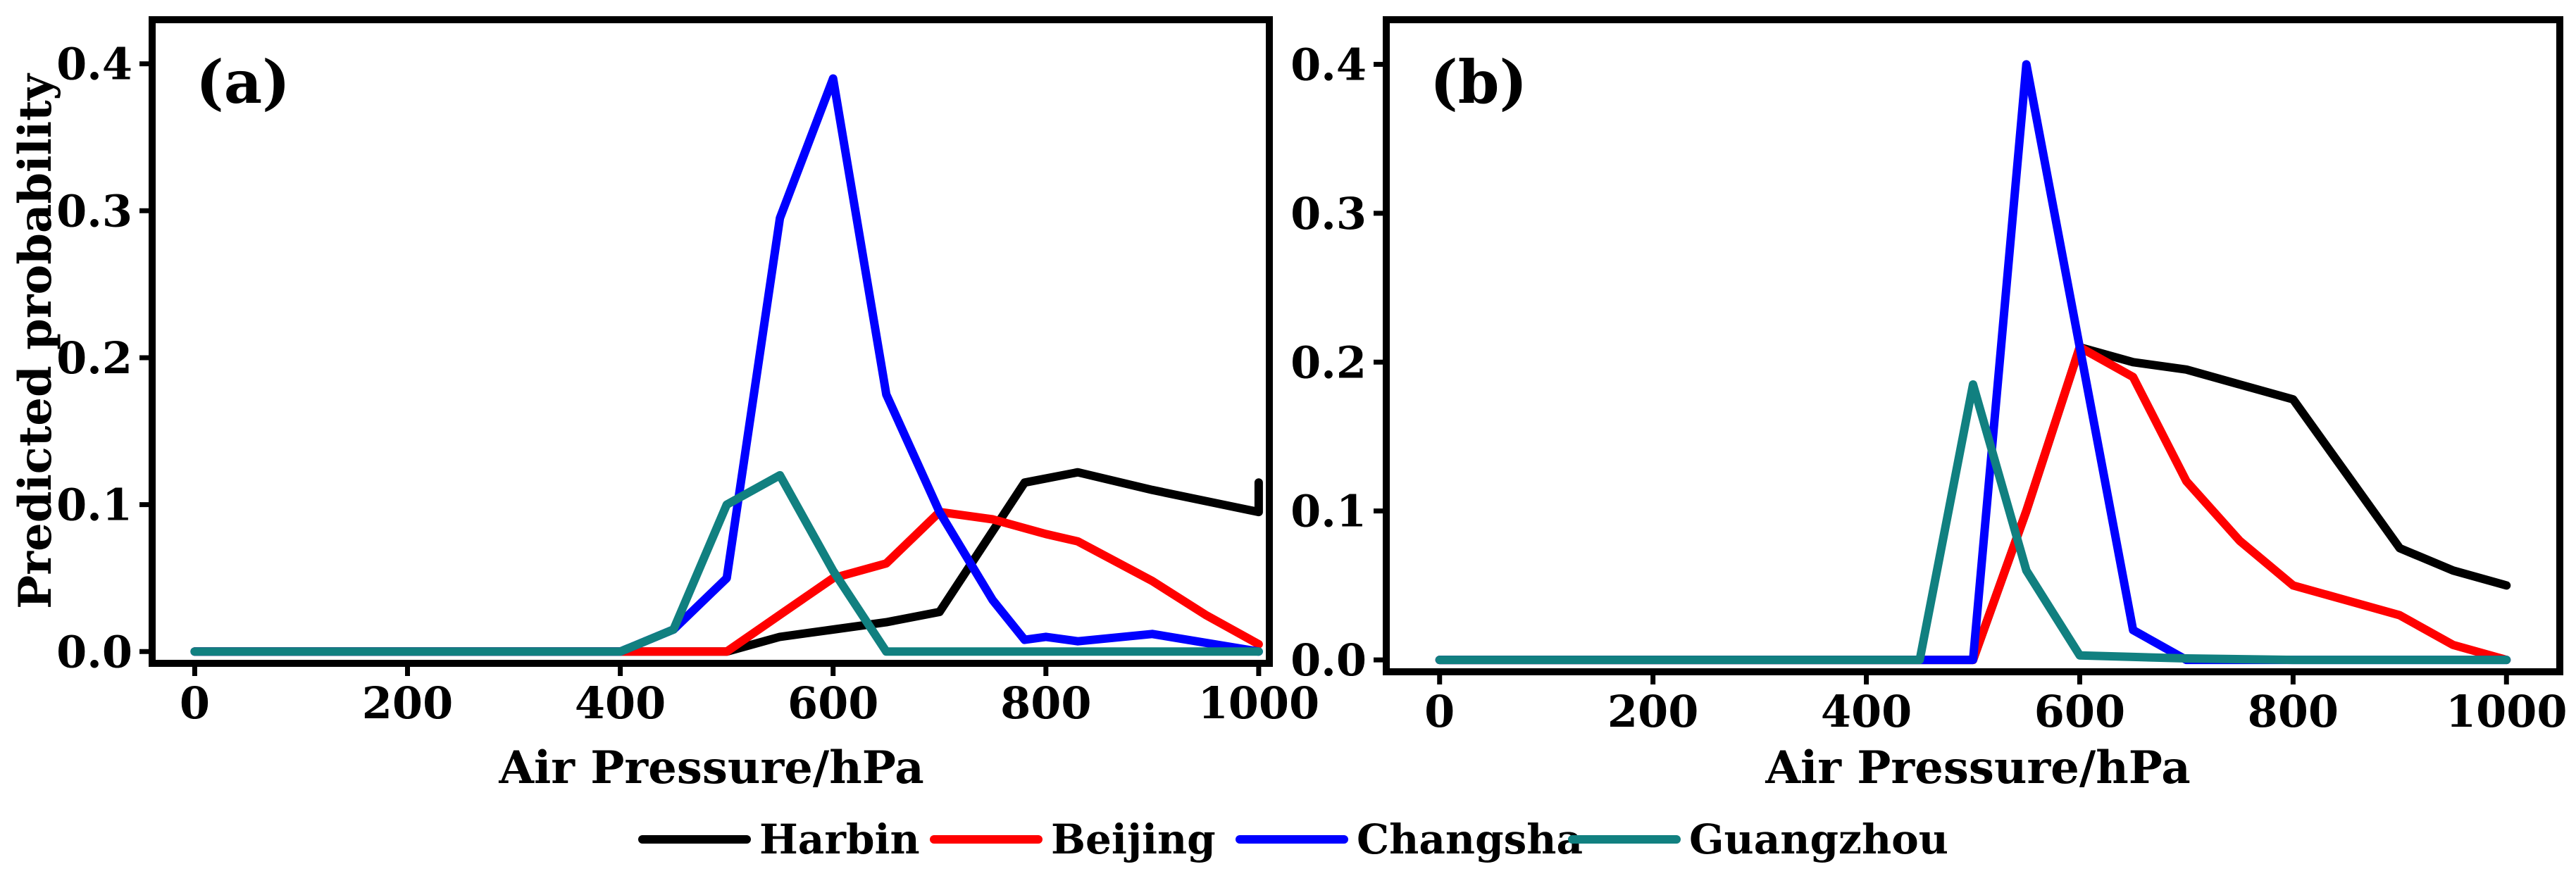 The height and width of the screenshot is (876, 2576). Describe the element at coordinates (1293, 839) in the screenshot. I see `legend: Harbin Beijing Changsha Guangzhou` at that location.